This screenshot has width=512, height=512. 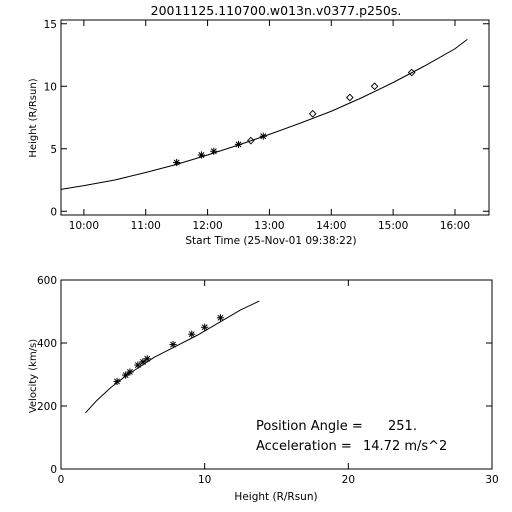 I want to click on top-x-tick-label: 15:00, so click(x=393, y=226).